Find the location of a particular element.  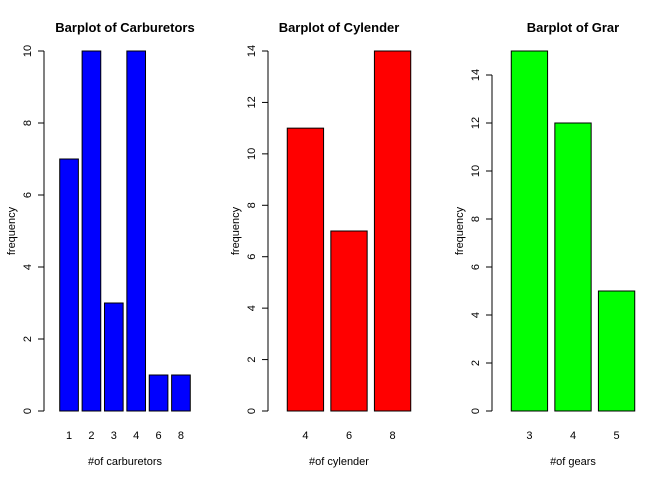

chart-title: Barplot of Cylender is located at coordinates (339, 27).